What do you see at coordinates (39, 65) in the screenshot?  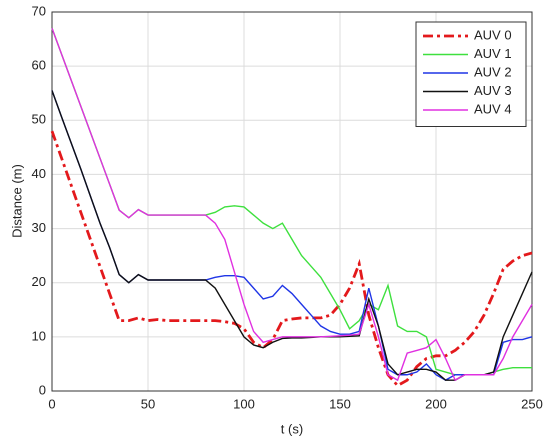 I see `y-tick-label: 60` at bounding box center [39, 65].